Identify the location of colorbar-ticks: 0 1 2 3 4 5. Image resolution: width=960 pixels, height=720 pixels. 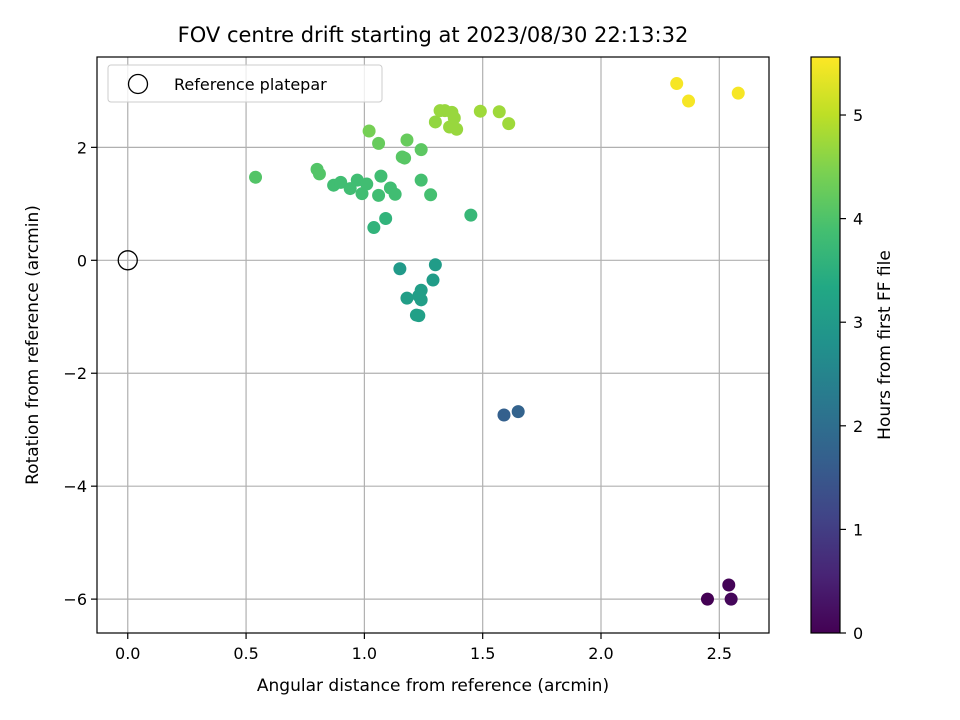
(851, 374).